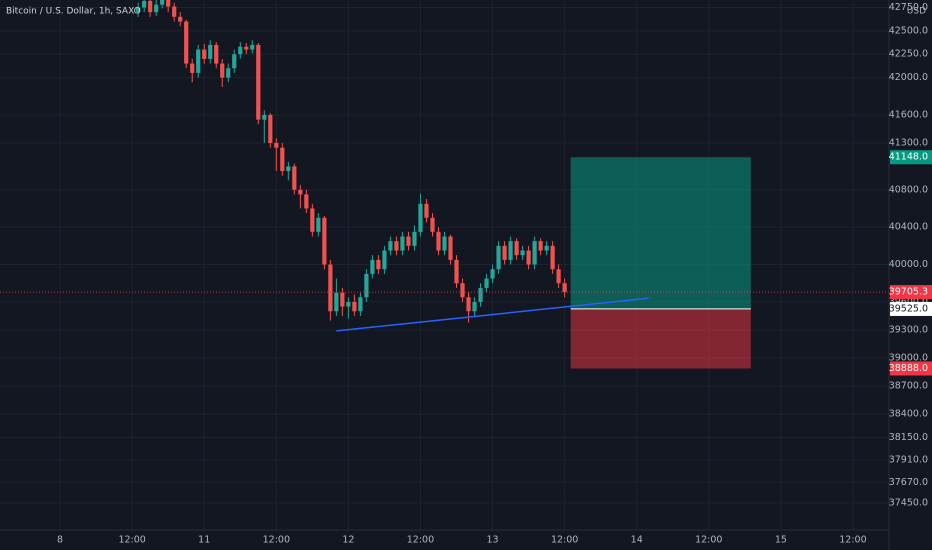 This screenshot has width=932, height=550. Describe the element at coordinates (908, 308) in the screenshot. I see `price-label: 39525.0` at that location.